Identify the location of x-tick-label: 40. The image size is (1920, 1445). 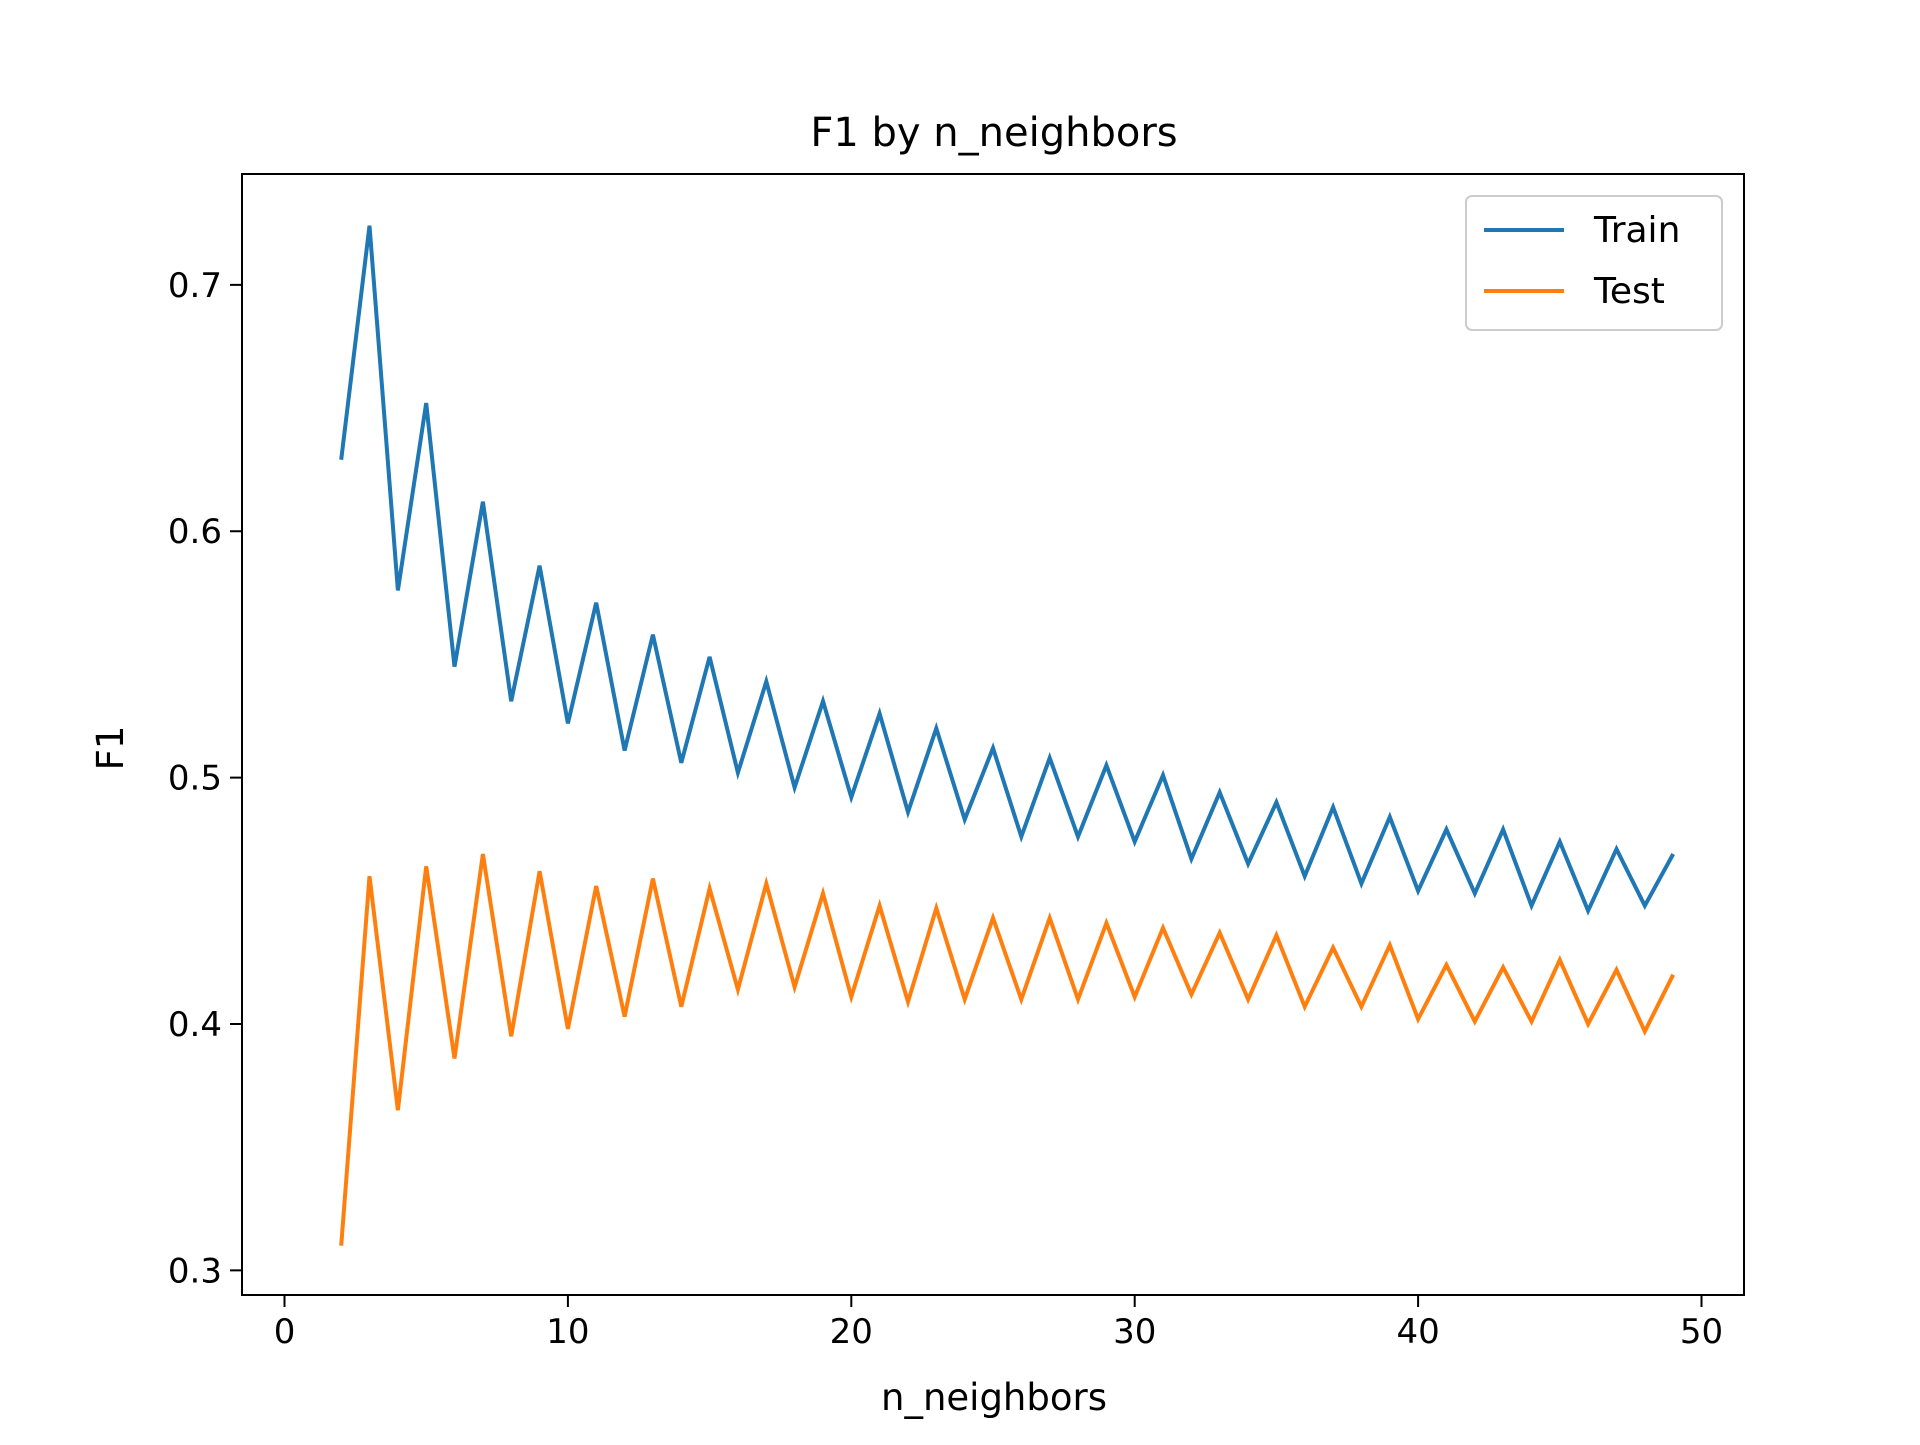
(1417, 1332).